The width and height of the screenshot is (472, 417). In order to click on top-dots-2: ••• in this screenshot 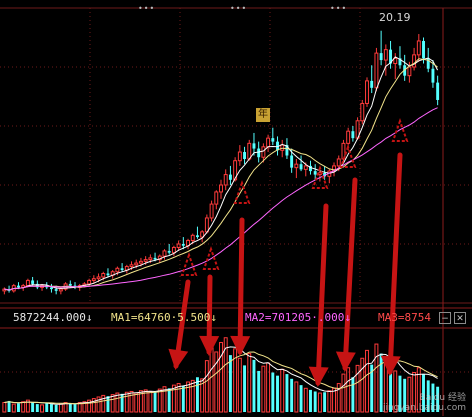, I will do `click(239, 8)`.